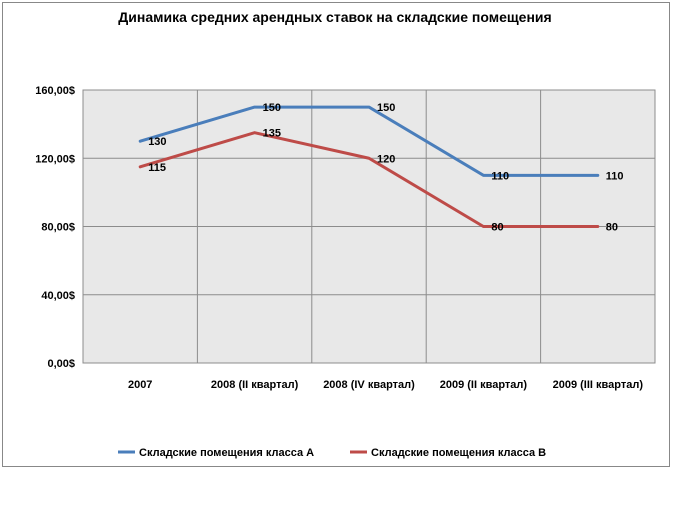 The height and width of the screenshot is (509, 700). What do you see at coordinates (272, 134) in the screenshot?
I see `data-label: 135` at bounding box center [272, 134].